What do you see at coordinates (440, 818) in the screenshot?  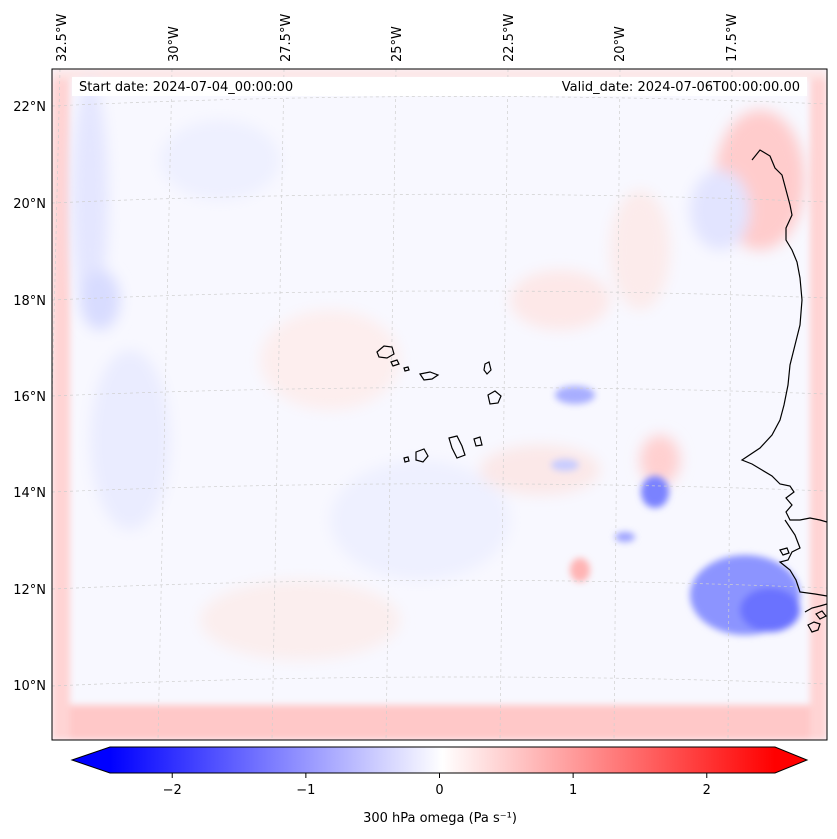 I see `colorbar-label: 300 hPa omega (Pa s⁻¹)` at bounding box center [440, 818].